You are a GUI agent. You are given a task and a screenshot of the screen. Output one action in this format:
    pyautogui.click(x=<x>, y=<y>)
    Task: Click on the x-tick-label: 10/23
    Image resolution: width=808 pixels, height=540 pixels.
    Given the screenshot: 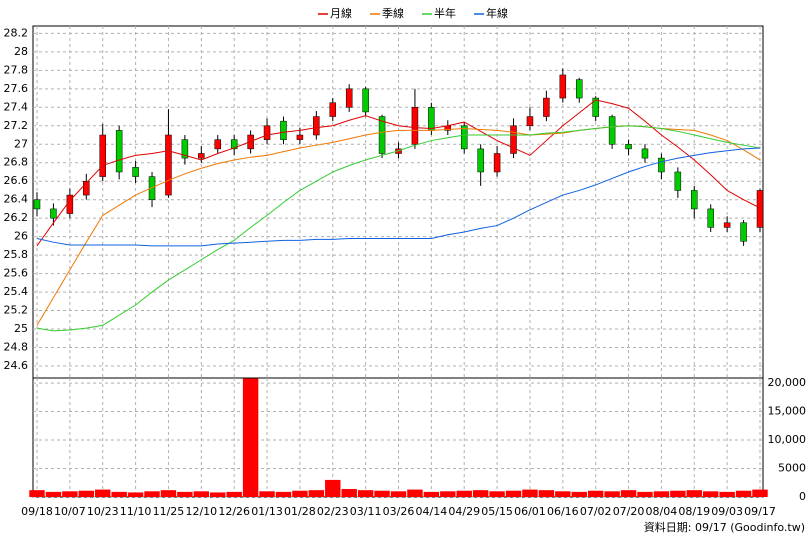 What is the action you would take?
    pyautogui.click(x=103, y=511)
    